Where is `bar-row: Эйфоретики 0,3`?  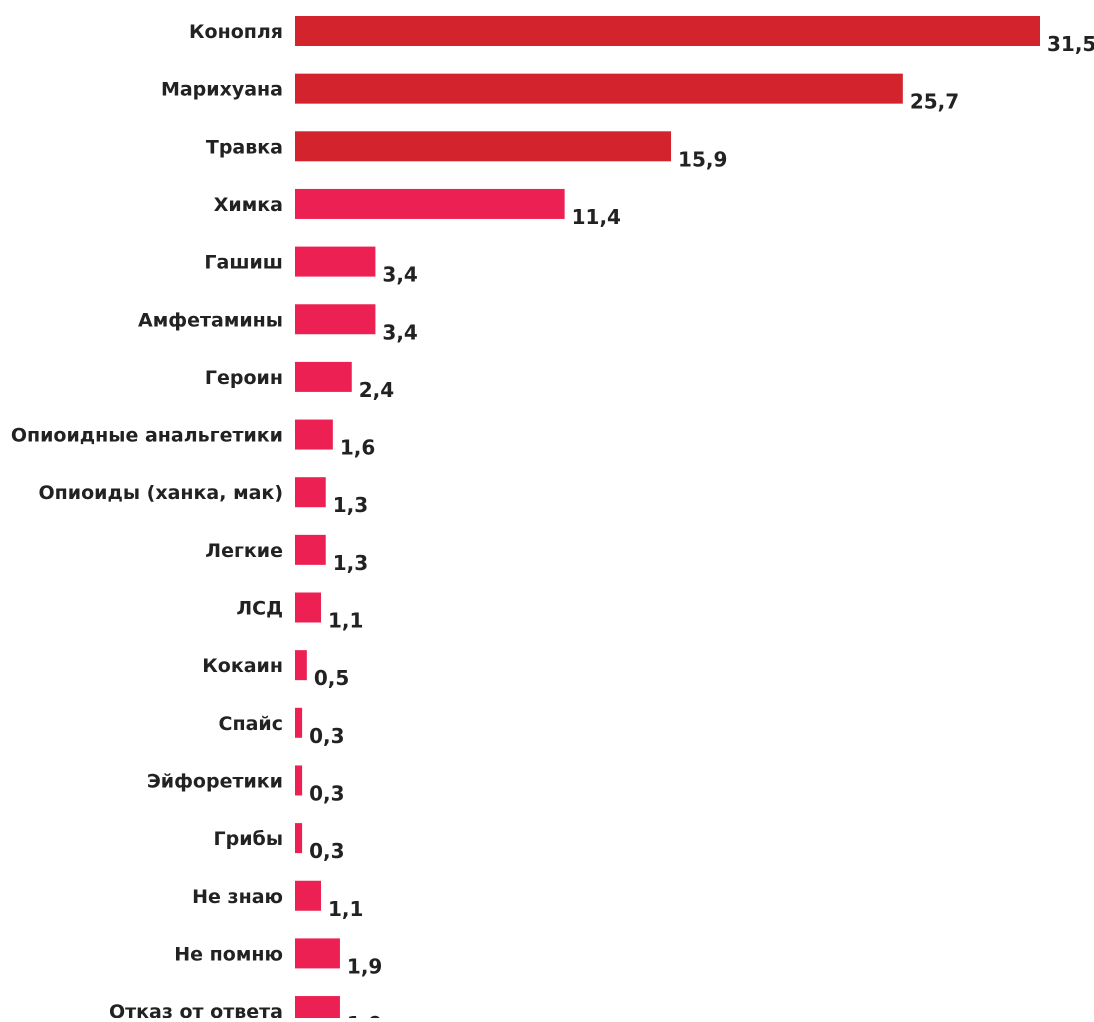 bar-row: Эйфоретики 0,3 is located at coordinates (246, 785).